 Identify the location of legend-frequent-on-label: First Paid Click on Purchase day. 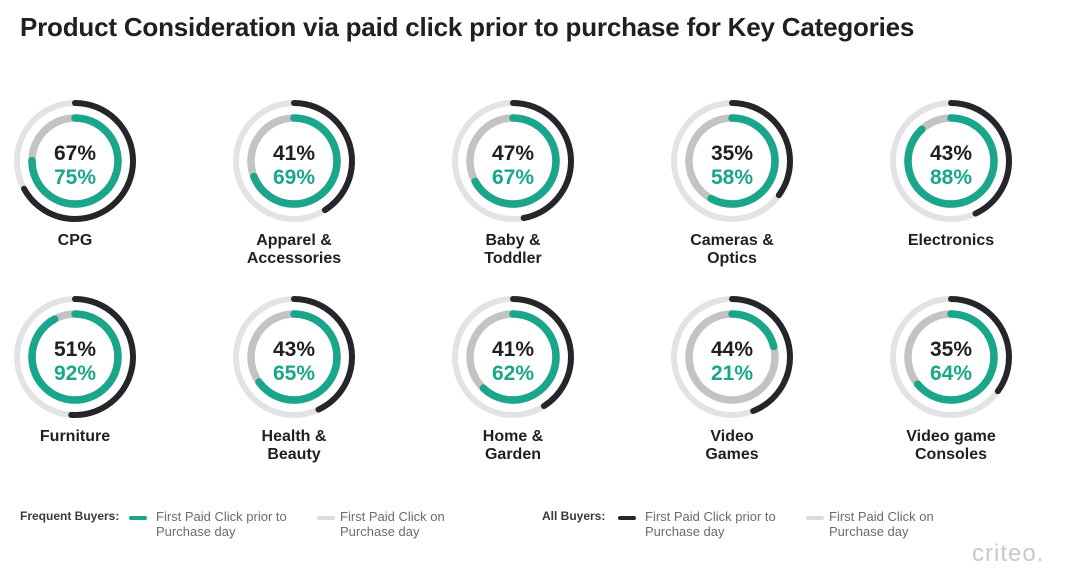
(420, 524).